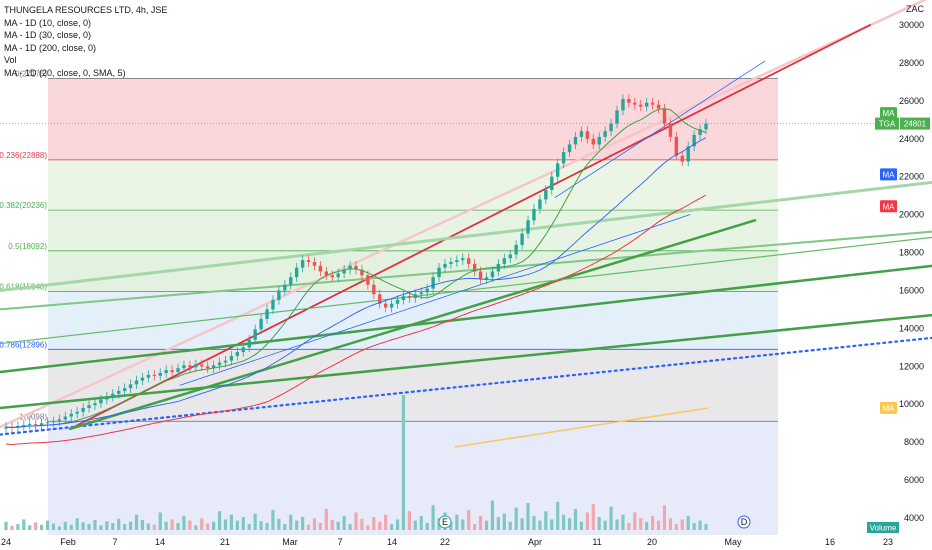 This screenshot has height=550, width=932. What do you see at coordinates (733, 542) in the screenshot?
I see `time-tick: May` at bounding box center [733, 542].